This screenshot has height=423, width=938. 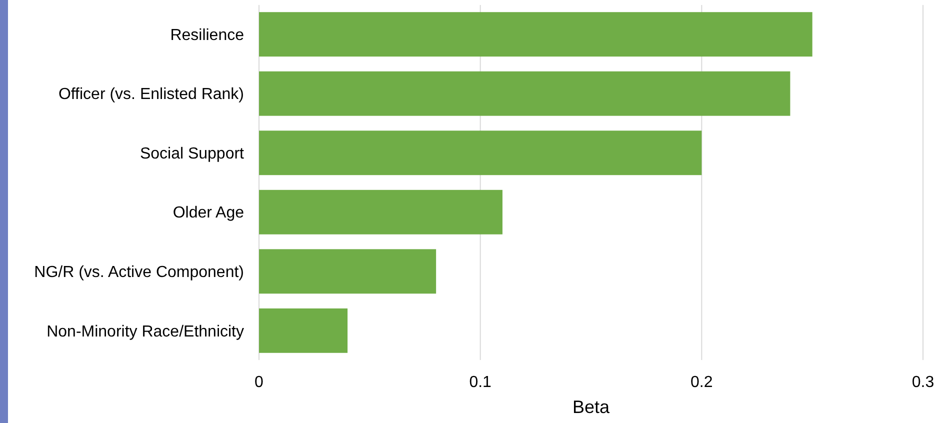 What do you see at coordinates (591, 407) in the screenshot?
I see `x-axis-title: Beta` at bounding box center [591, 407].